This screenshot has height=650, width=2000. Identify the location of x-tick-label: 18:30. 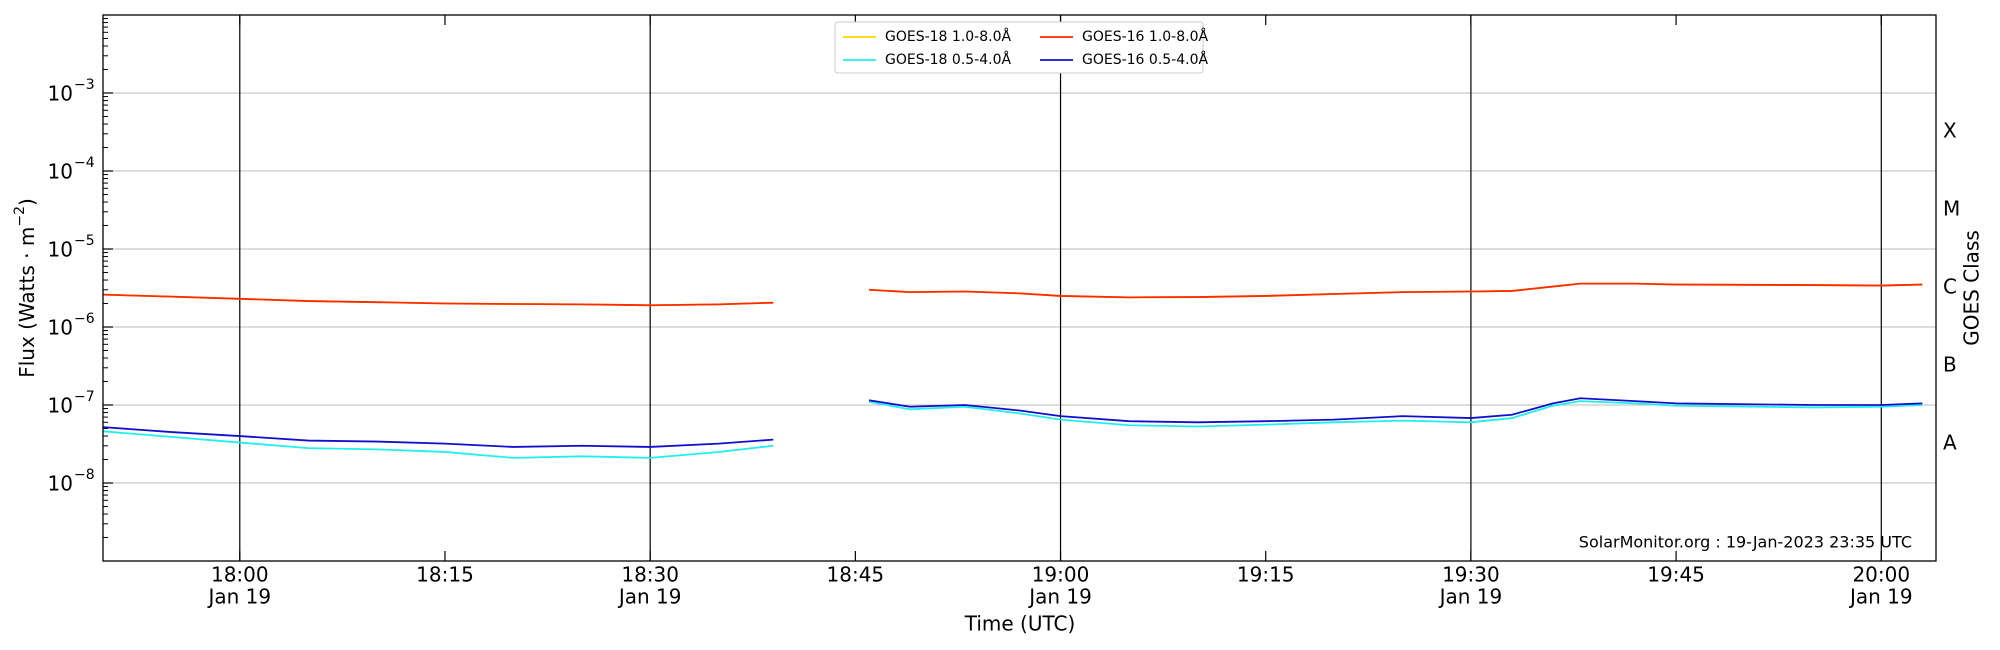
(650, 575).